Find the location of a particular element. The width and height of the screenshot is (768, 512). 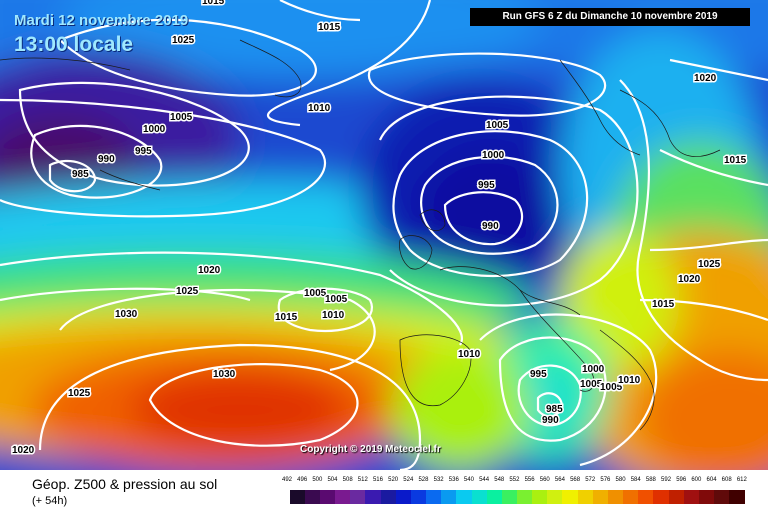

scale-tick-label: 572 is located at coordinates (590, 480).